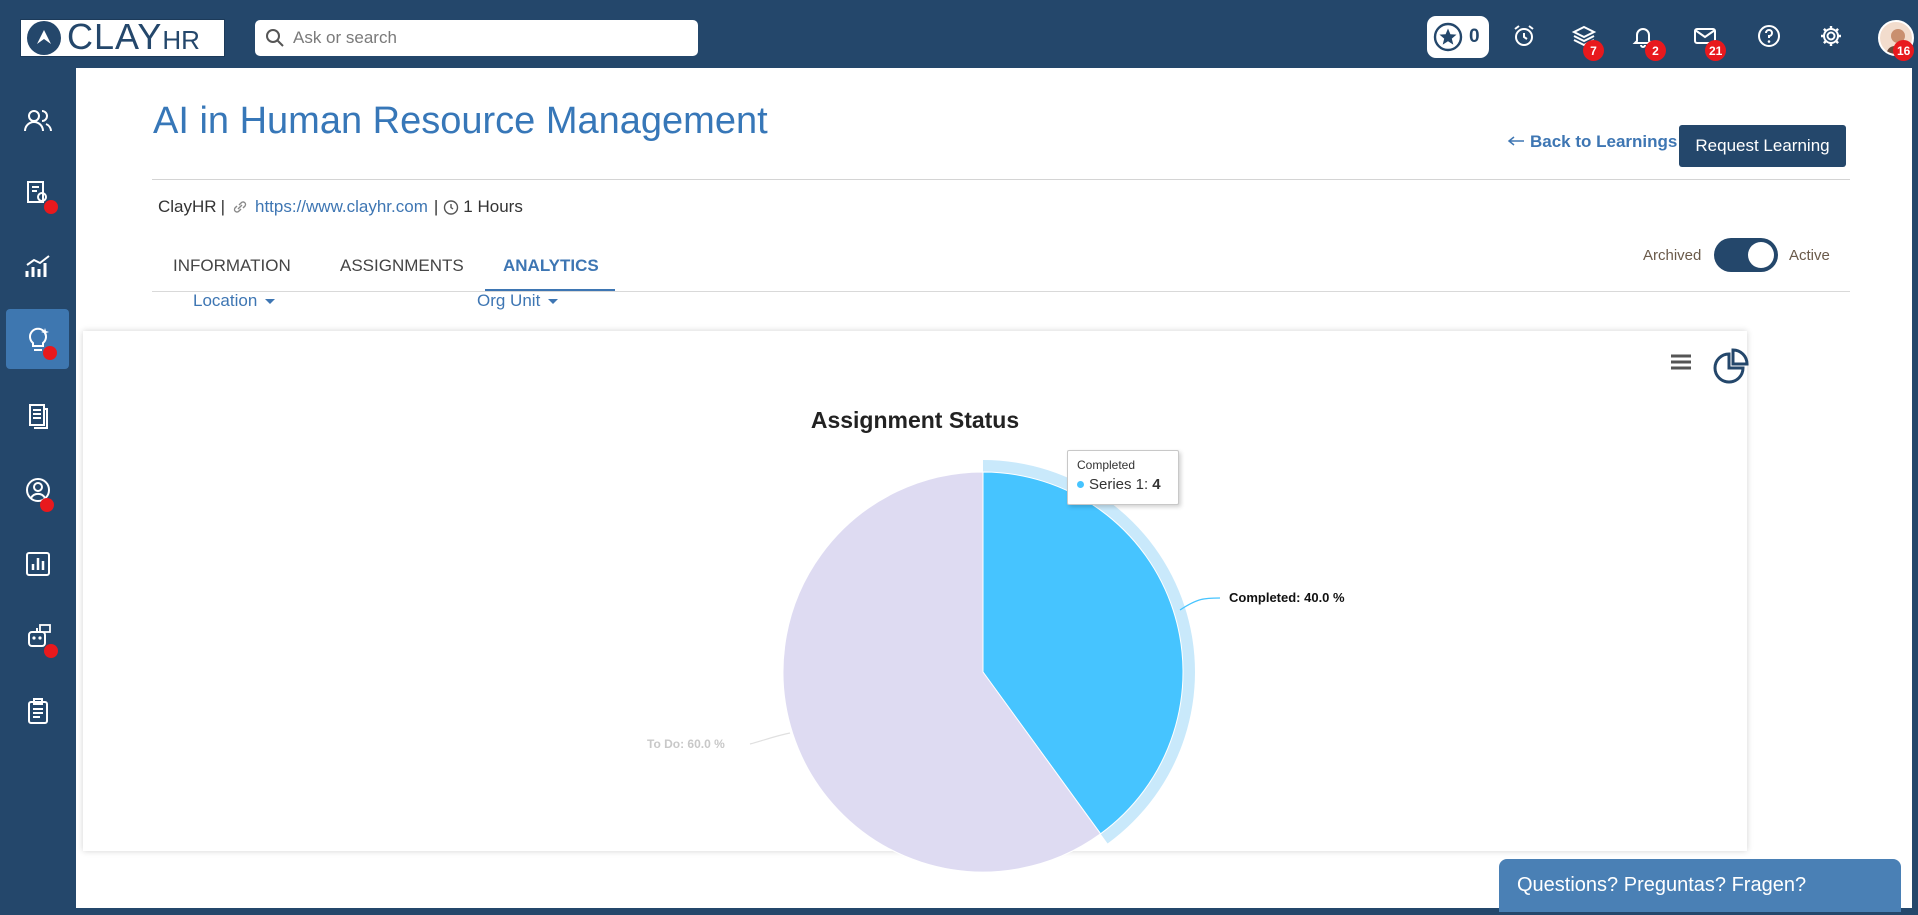 The width and height of the screenshot is (1918, 915). What do you see at coordinates (1731, 368) in the screenshot?
I see `pie-chart-type-icon` at bounding box center [1731, 368].